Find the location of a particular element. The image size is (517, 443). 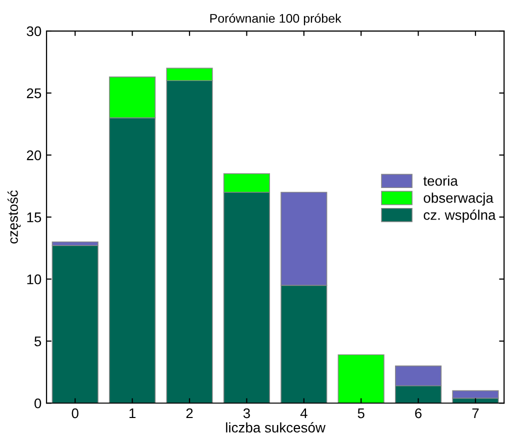

y-tick-label: 15 is located at coordinates (34, 217).